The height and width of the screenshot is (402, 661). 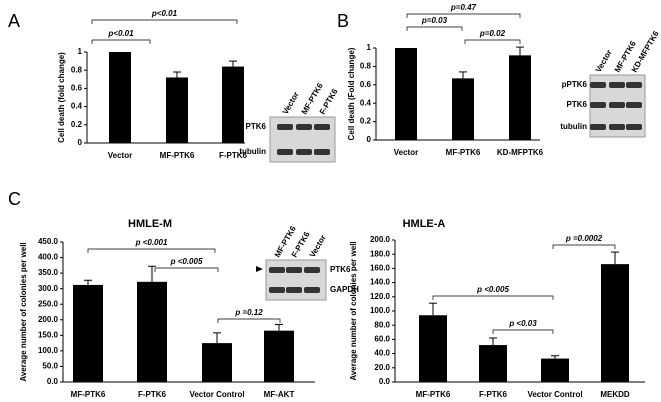 I want to click on y-tick-label: 40.0, so click(x=382, y=353).